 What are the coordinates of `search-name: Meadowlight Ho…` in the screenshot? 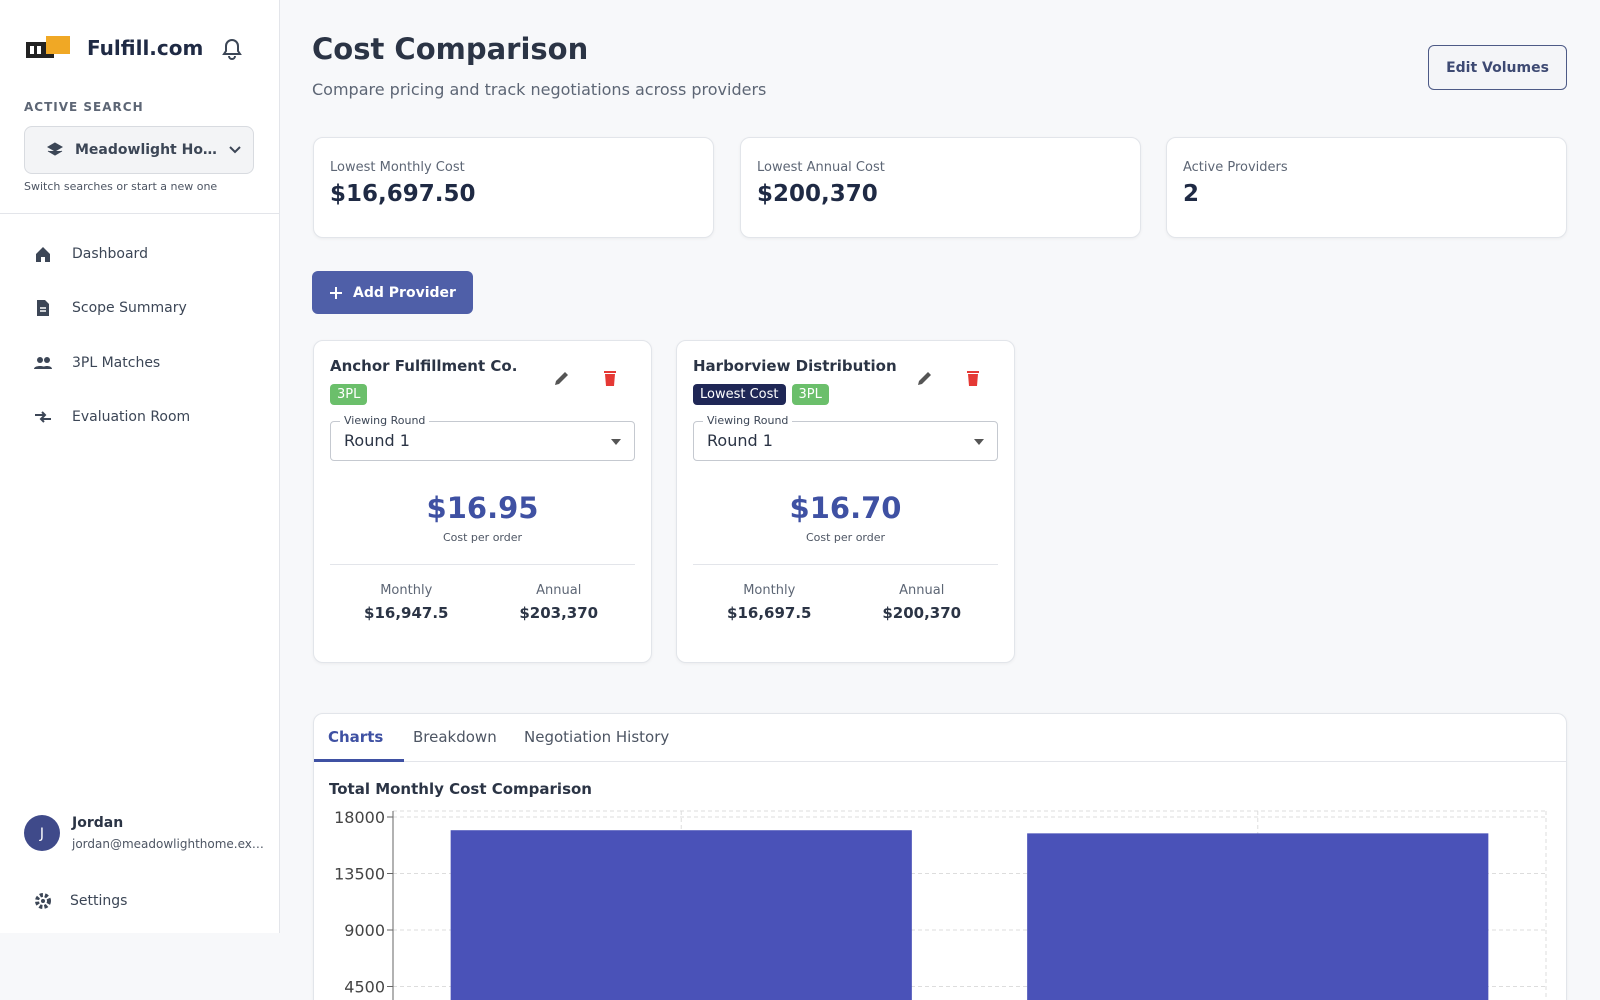 It's located at (146, 150).